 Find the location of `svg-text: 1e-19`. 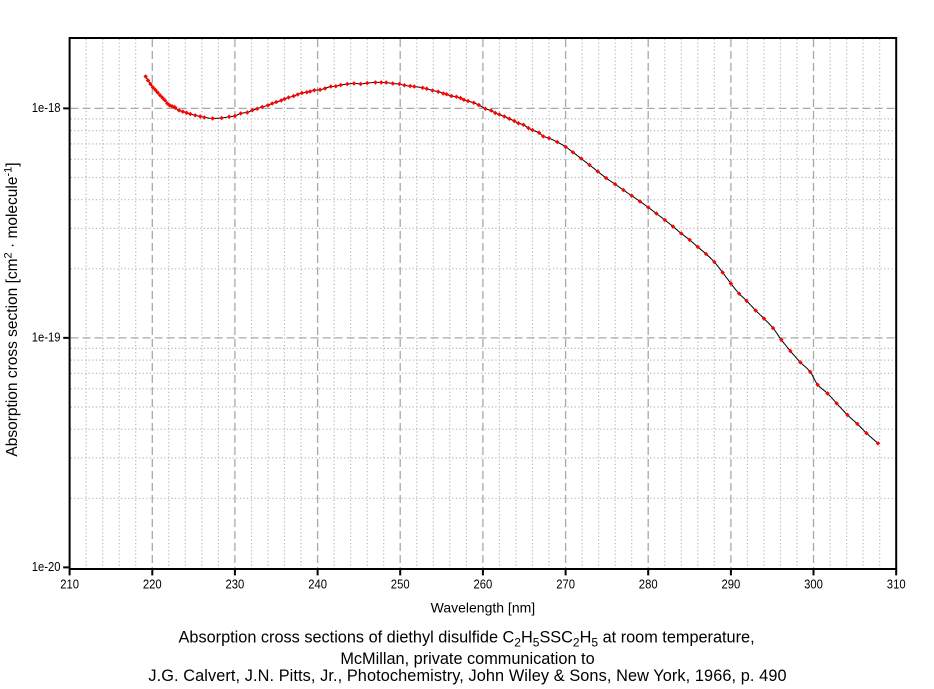

svg-text: 1e-19 is located at coordinates (46, 337).